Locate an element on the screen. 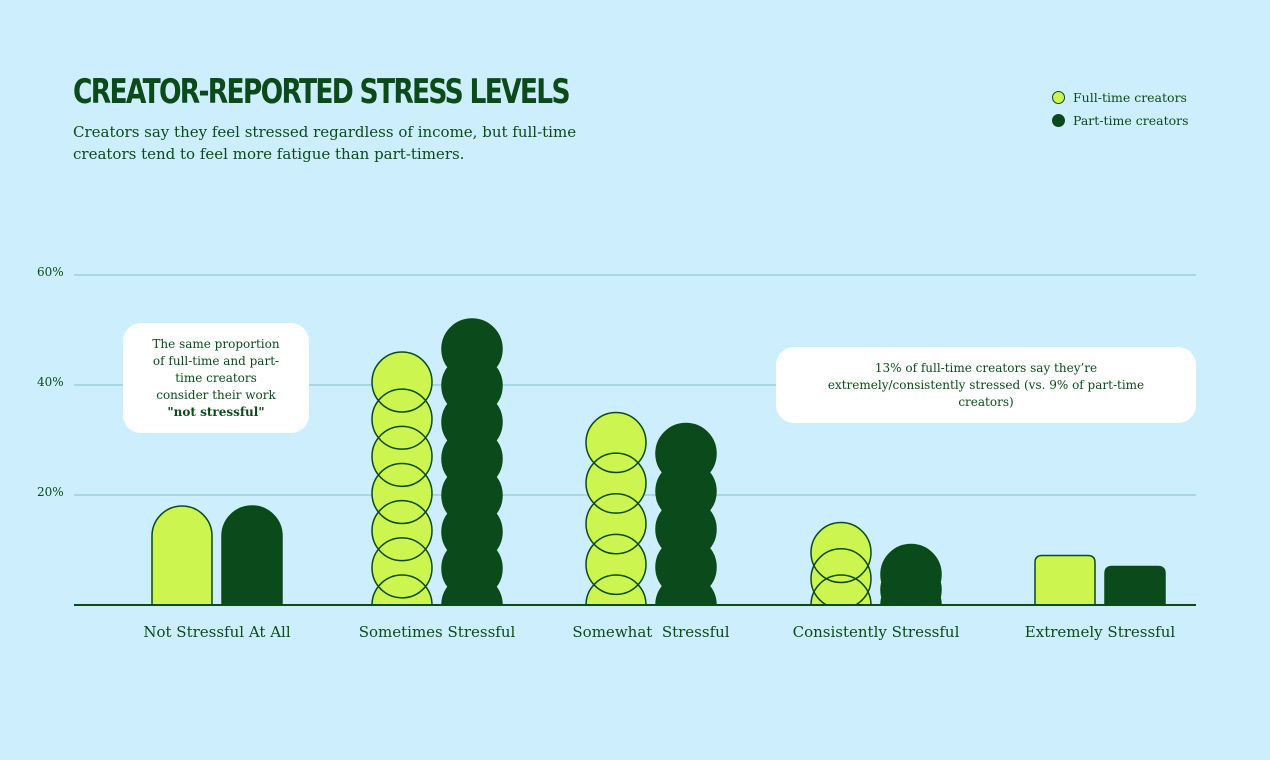  bar-part-time-2-baseline-mask is located at coordinates (686, 625).